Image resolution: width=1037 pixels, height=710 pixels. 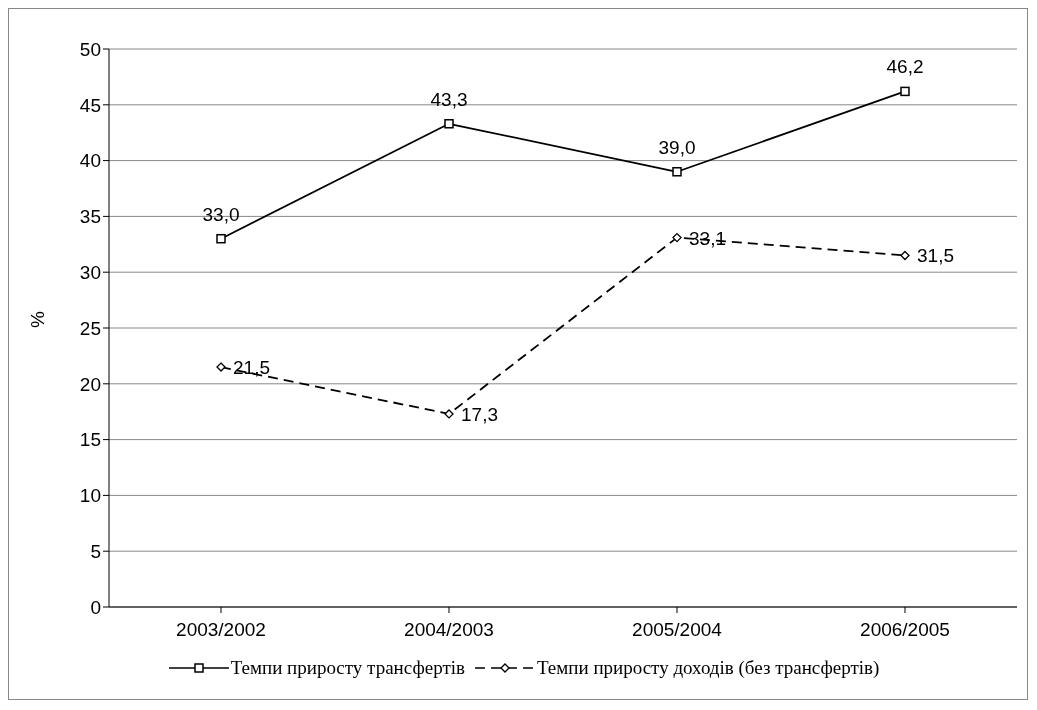 I want to click on data-label: 17,3, so click(x=479, y=414).